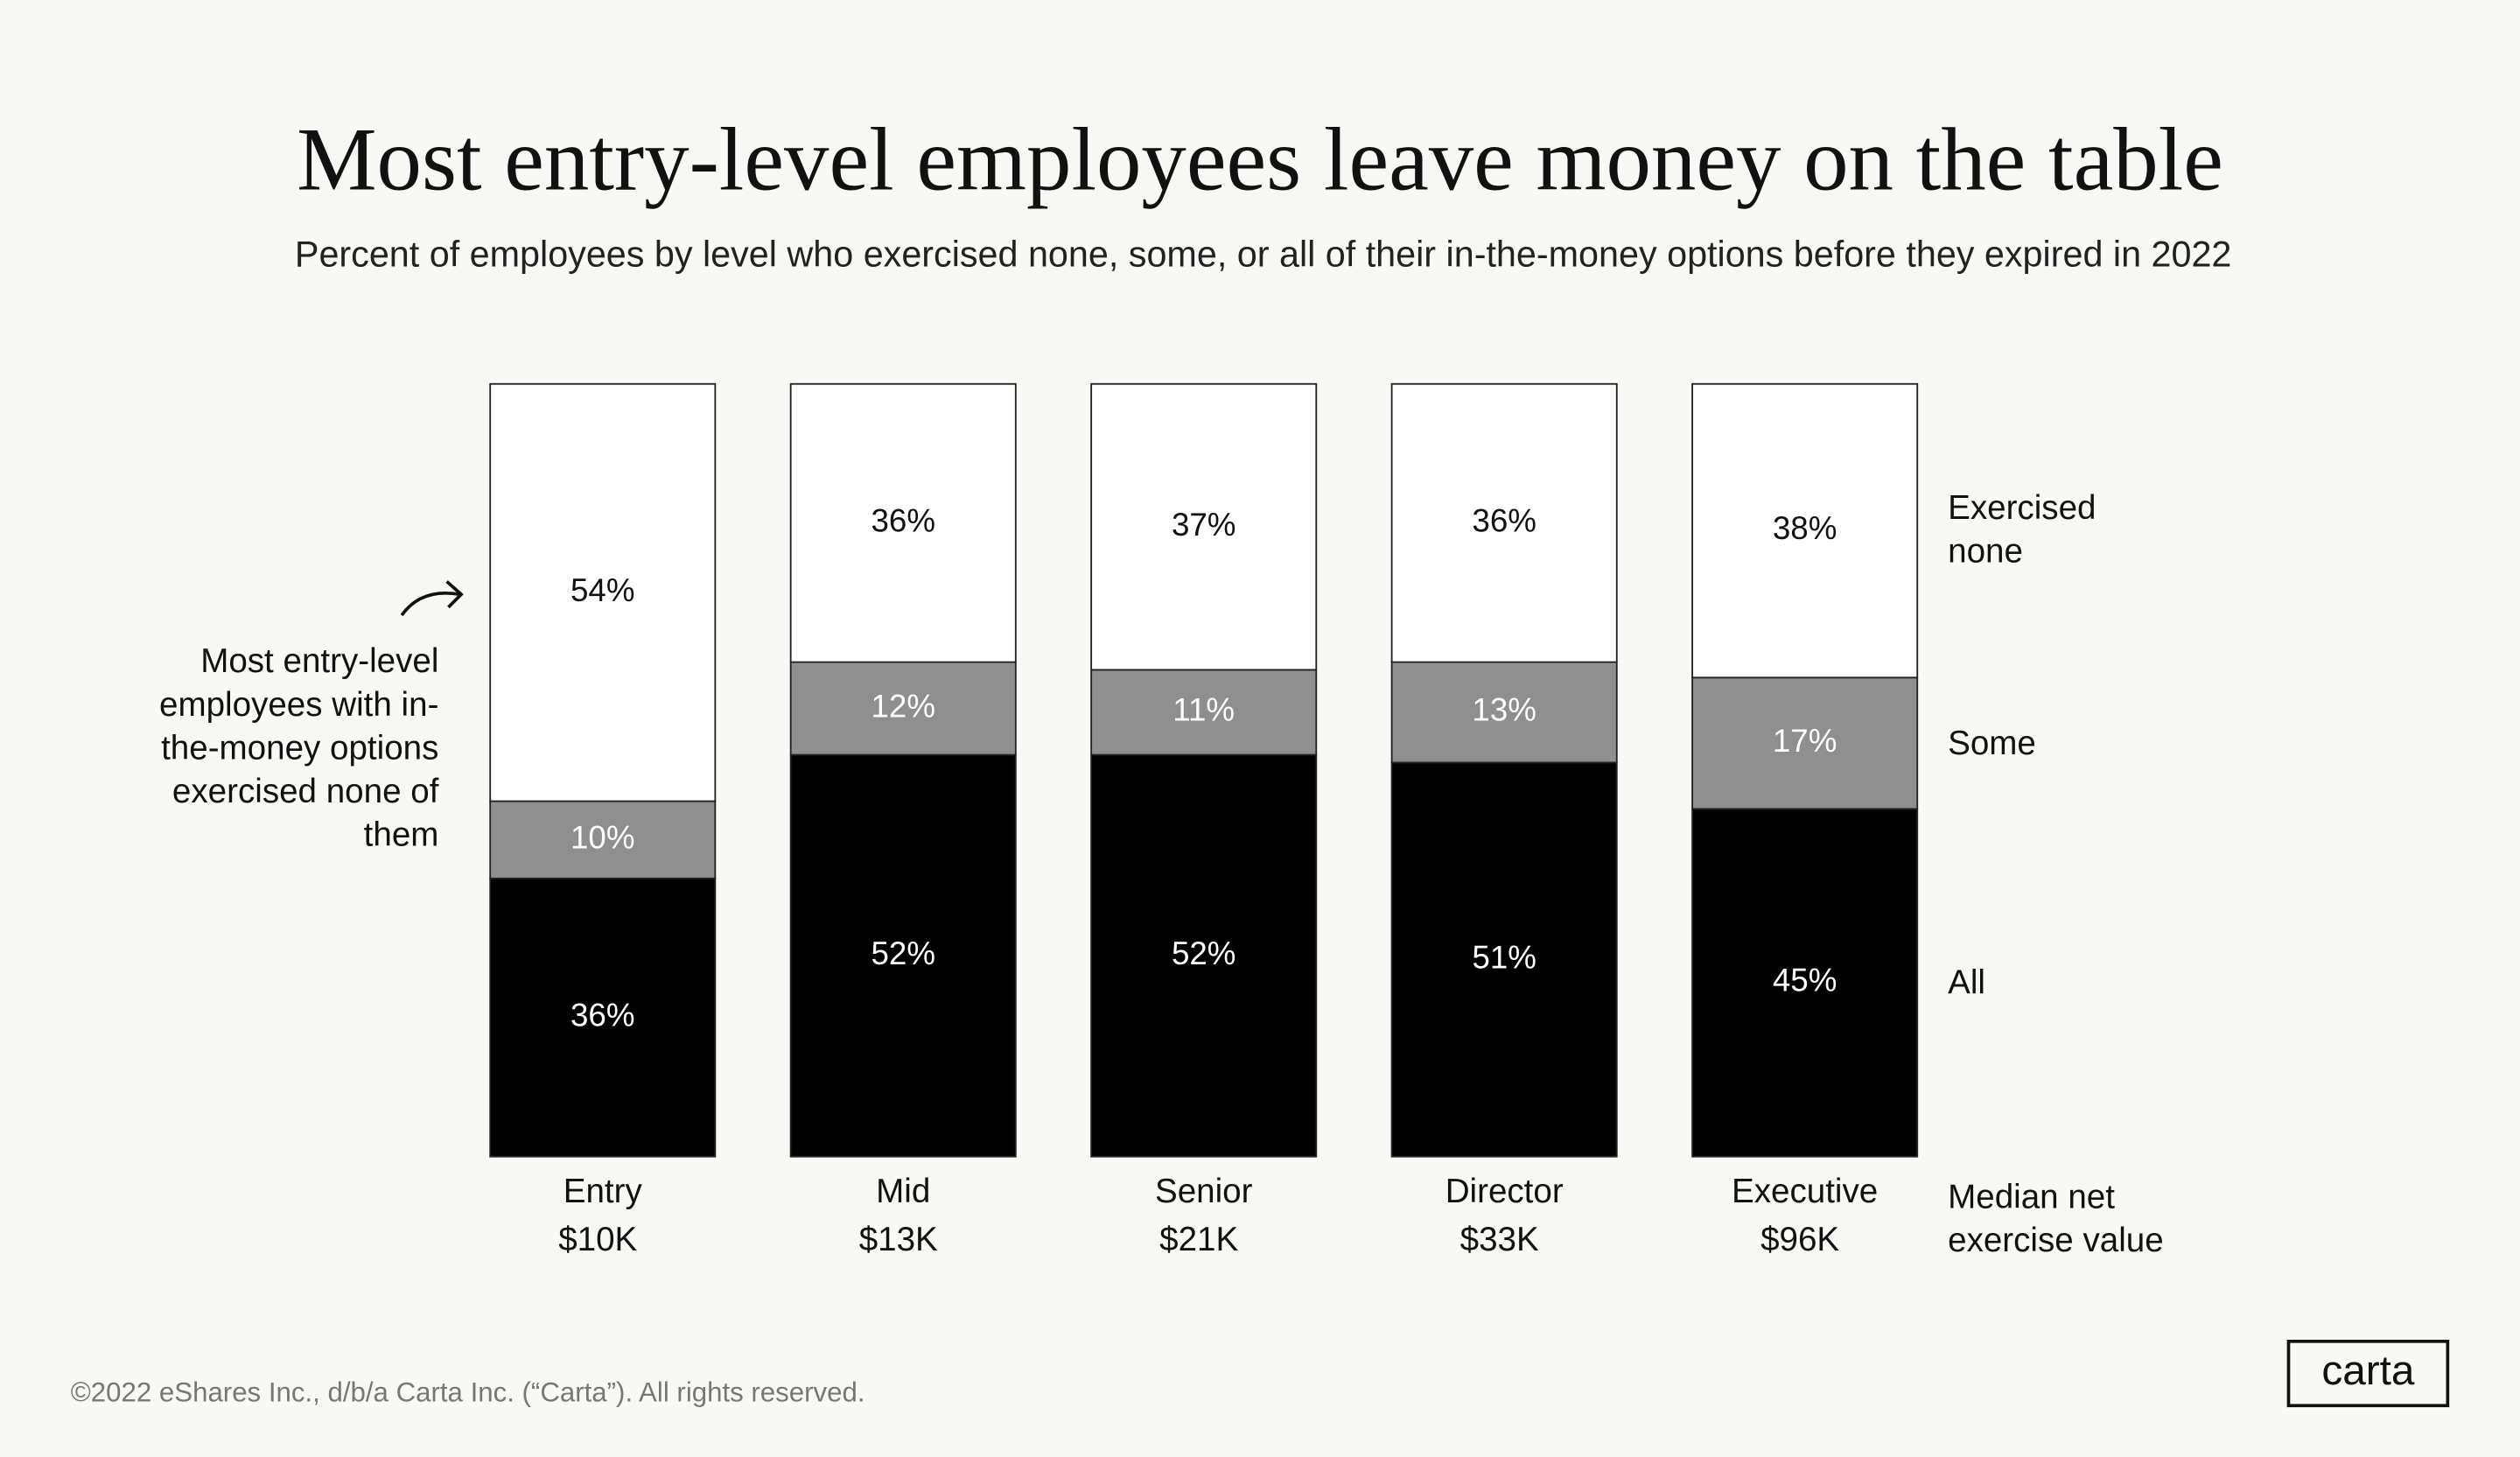 The width and height of the screenshot is (2520, 1457). I want to click on x-tick-label: Entry, so click(603, 1191).